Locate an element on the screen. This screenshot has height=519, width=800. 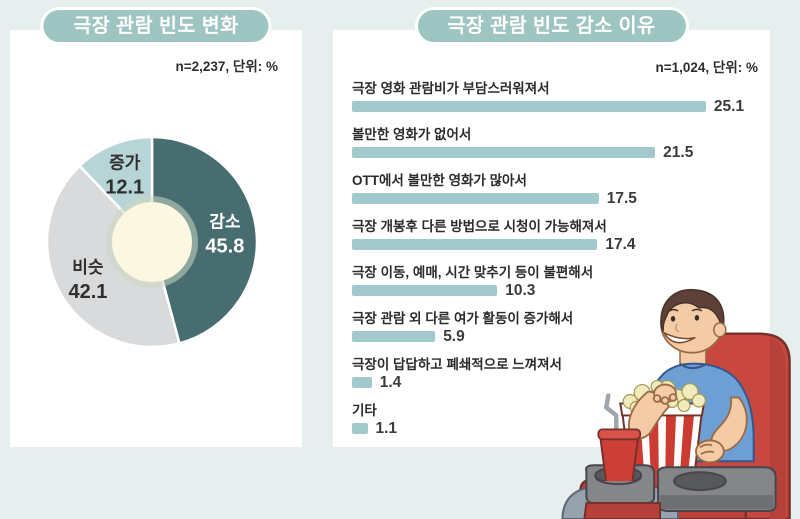
donut-slice-label: 비슷 42.1 is located at coordinates (87, 280).